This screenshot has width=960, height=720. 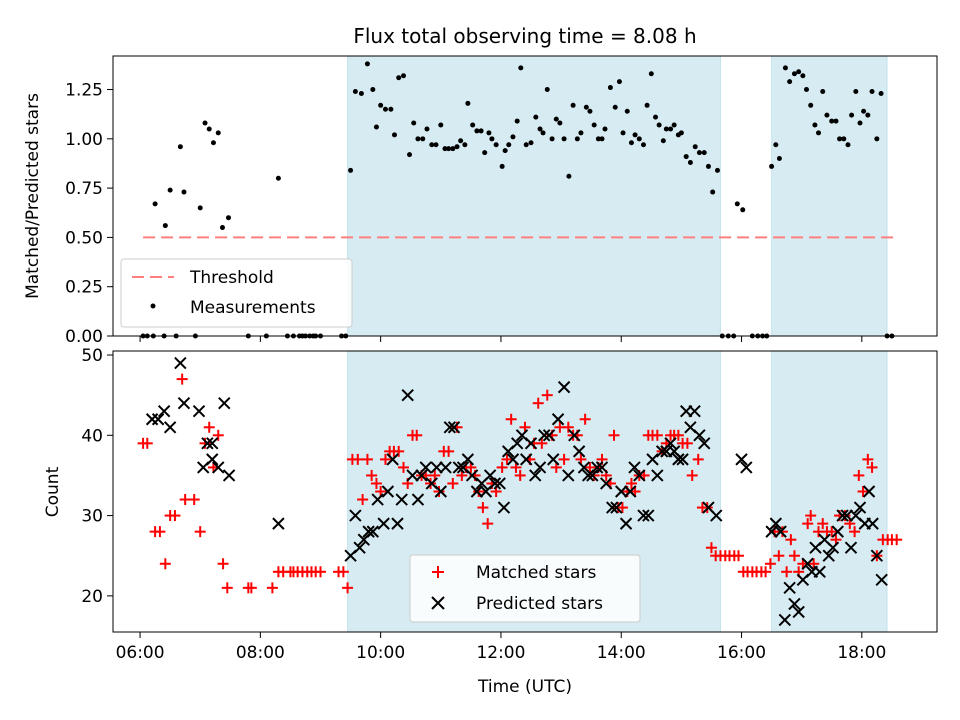 I want to click on count-x-tick-label: 16:00, so click(x=741, y=653).